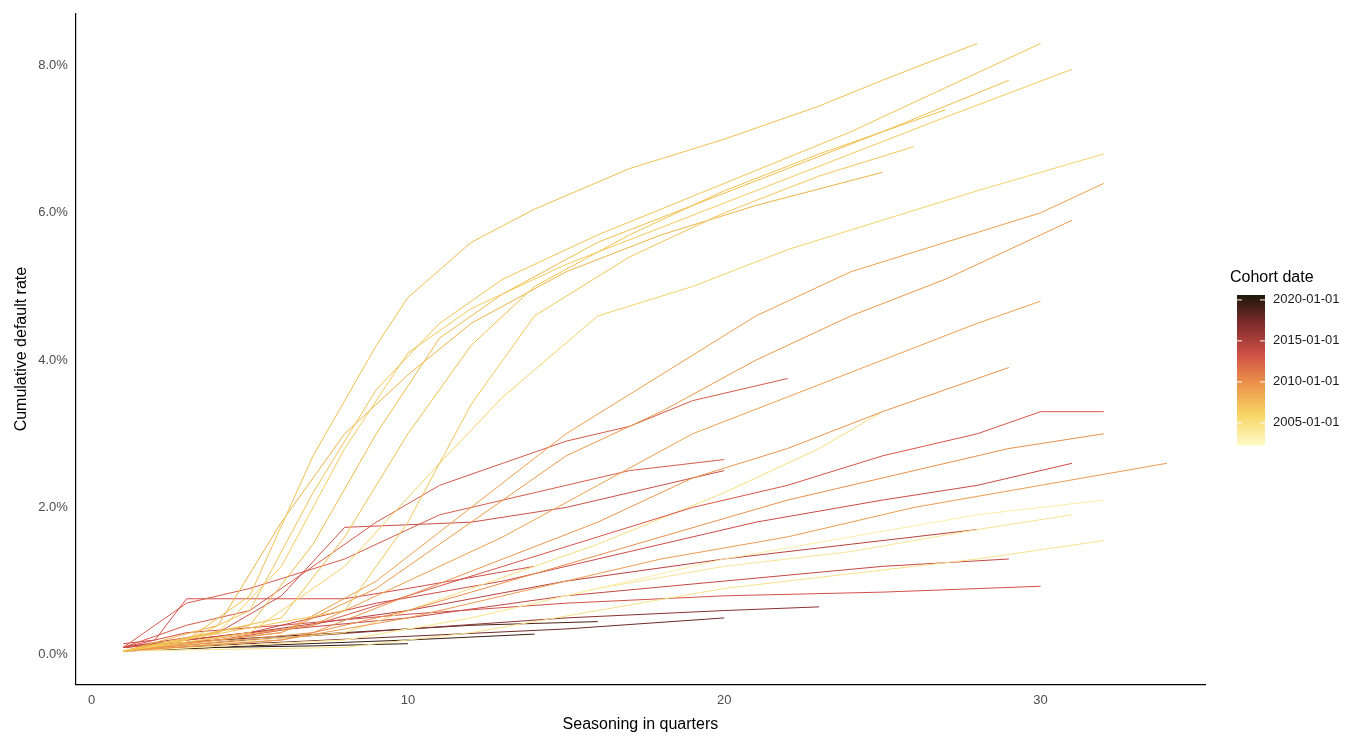 Image resolution: width=1360 pixels, height=742 pixels. What do you see at coordinates (1040, 699) in the screenshot?
I see `x-tick-label: 30` at bounding box center [1040, 699].